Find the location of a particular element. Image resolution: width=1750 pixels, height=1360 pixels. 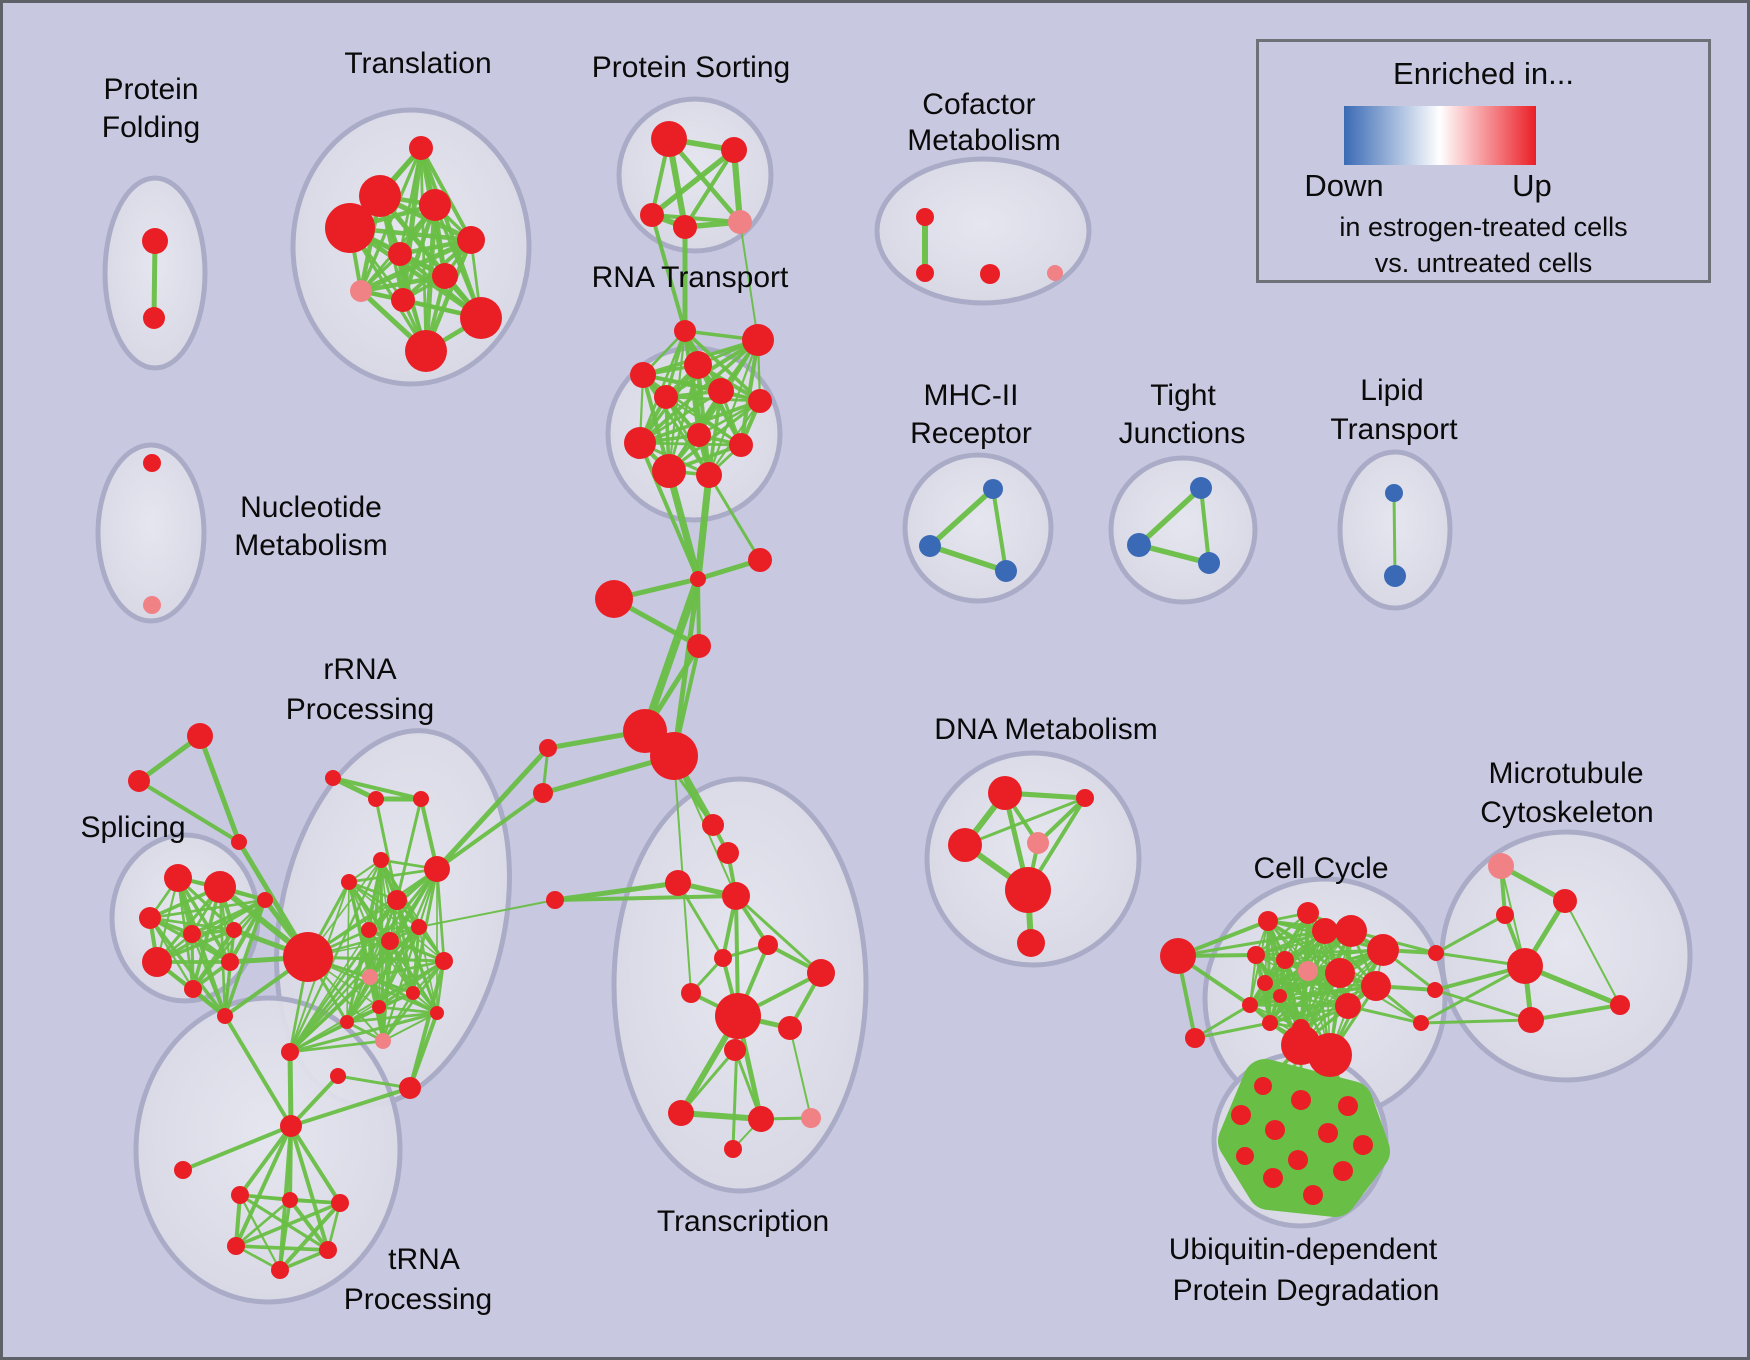

node-mtp is located at coordinates (1501, 866).